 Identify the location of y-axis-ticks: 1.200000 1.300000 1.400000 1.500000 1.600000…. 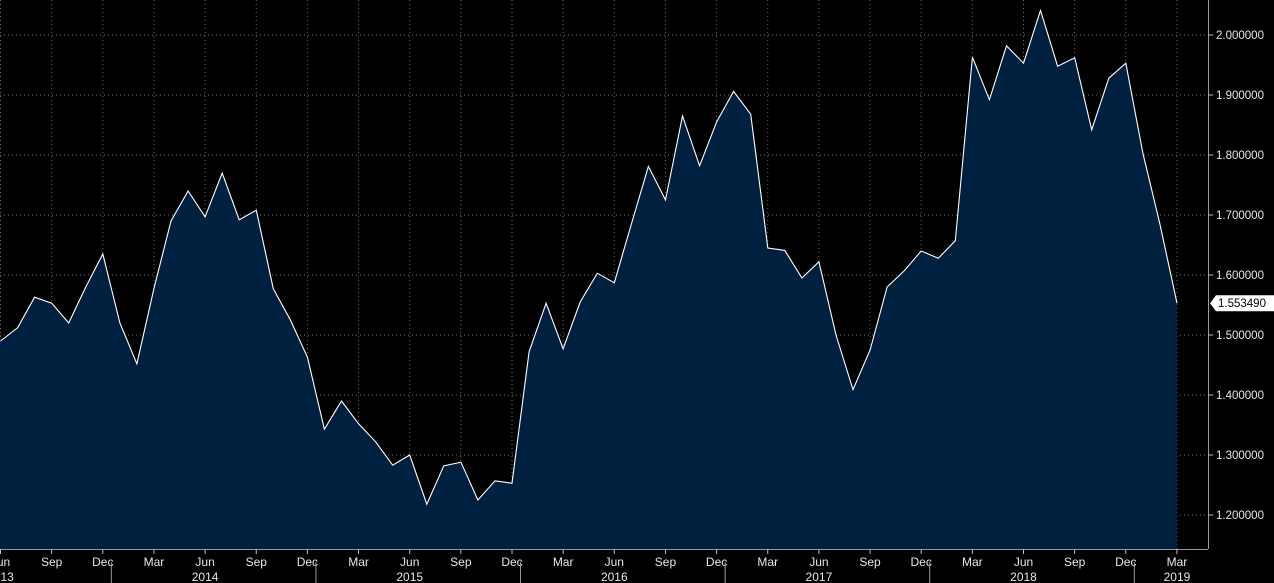
(1236, 276).